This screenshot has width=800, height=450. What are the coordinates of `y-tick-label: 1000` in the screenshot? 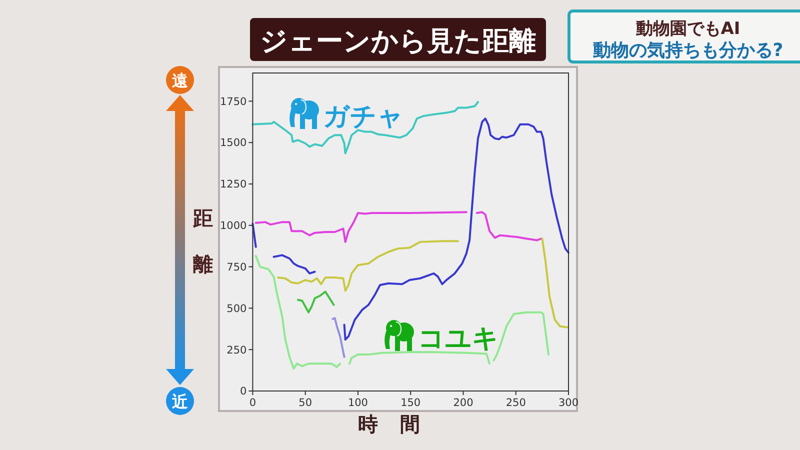 It's located at (233, 226).